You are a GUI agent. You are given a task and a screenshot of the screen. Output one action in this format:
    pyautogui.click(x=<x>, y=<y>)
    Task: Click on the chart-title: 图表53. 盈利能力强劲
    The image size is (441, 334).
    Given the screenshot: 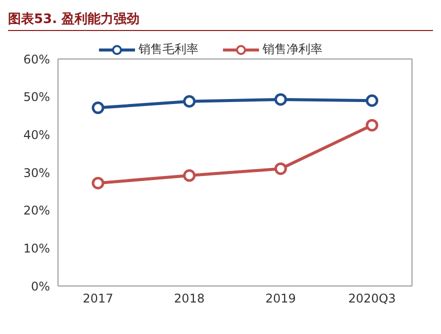 What is the action you would take?
    pyautogui.click(x=220, y=19)
    